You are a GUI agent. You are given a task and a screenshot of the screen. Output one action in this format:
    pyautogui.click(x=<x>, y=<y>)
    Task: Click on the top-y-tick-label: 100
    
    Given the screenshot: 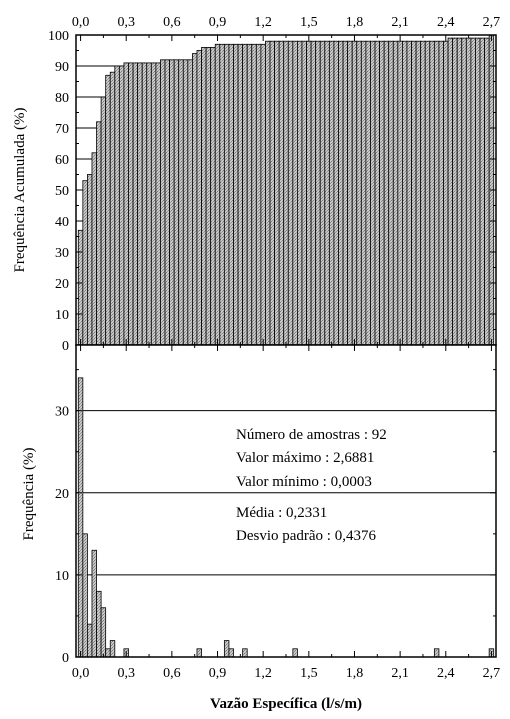 What is the action you would take?
    pyautogui.click(x=58, y=36)
    